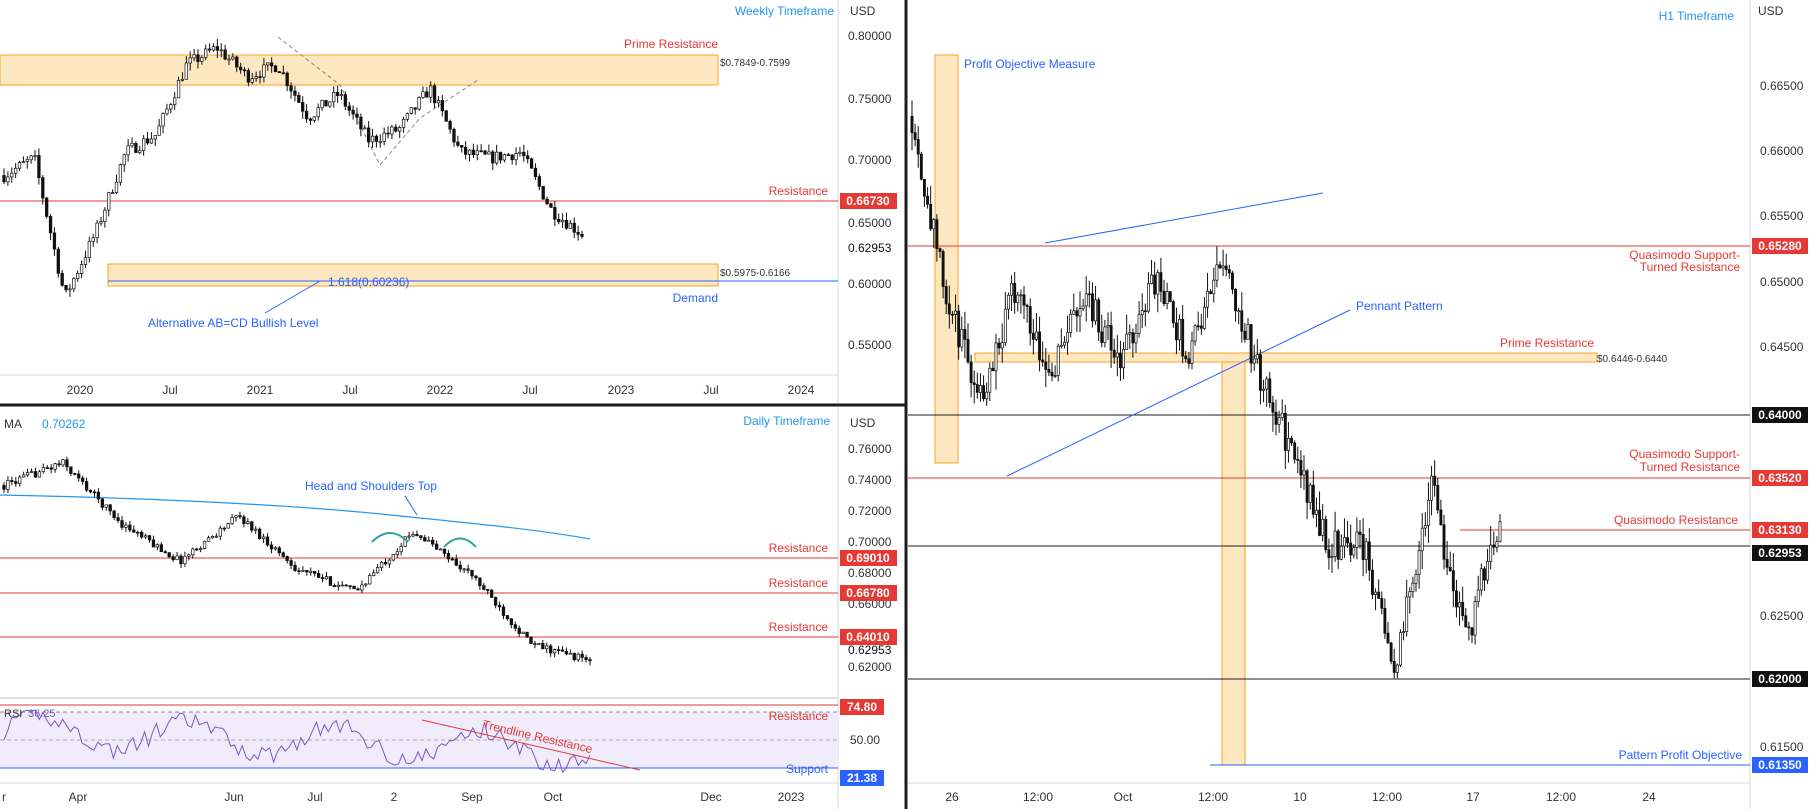 The width and height of the screenshot is (1810, 809). I want to click on rsi-support-label: Support, so click(807, 769).